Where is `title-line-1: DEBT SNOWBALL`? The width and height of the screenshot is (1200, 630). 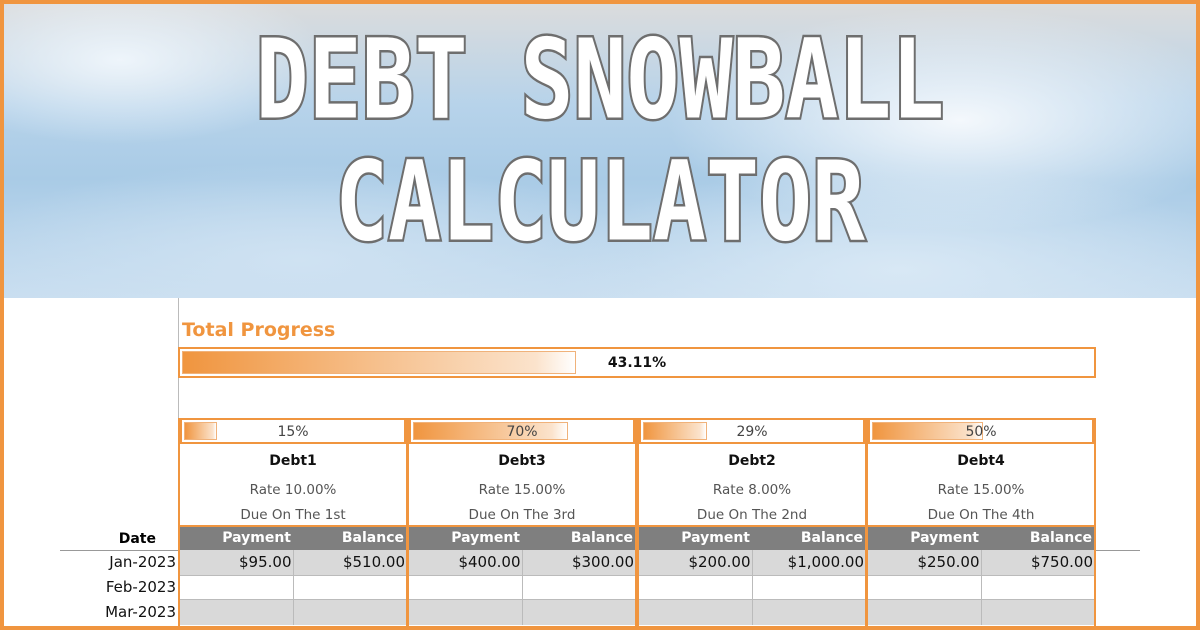 title-line-1: DEBT SNOWBALL is located at coordinates (600, 80).